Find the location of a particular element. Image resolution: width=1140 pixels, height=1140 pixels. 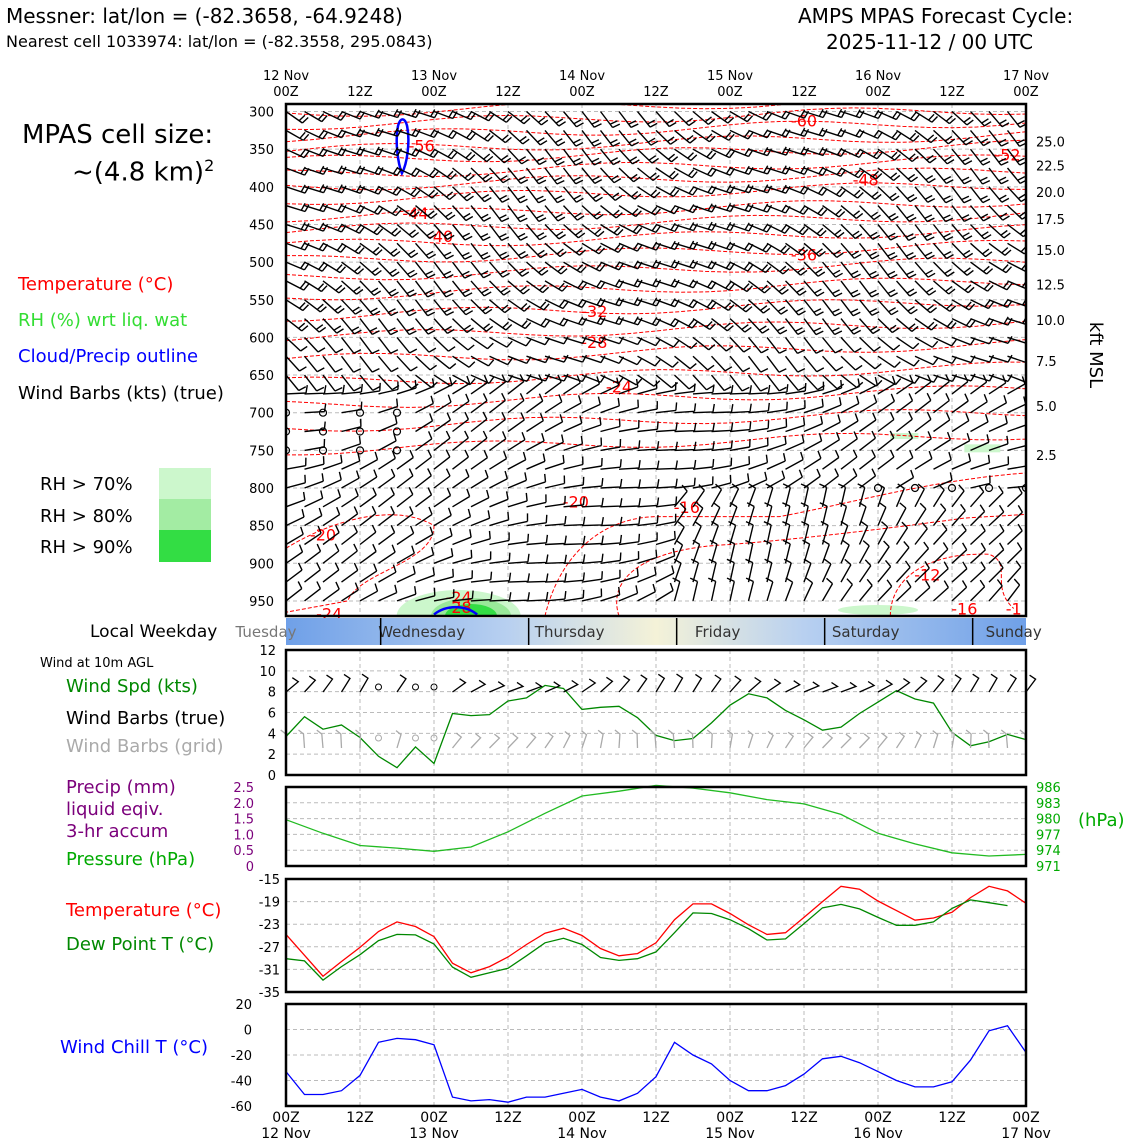

legend-rh80-swatch is located at coordinates (185, 515).